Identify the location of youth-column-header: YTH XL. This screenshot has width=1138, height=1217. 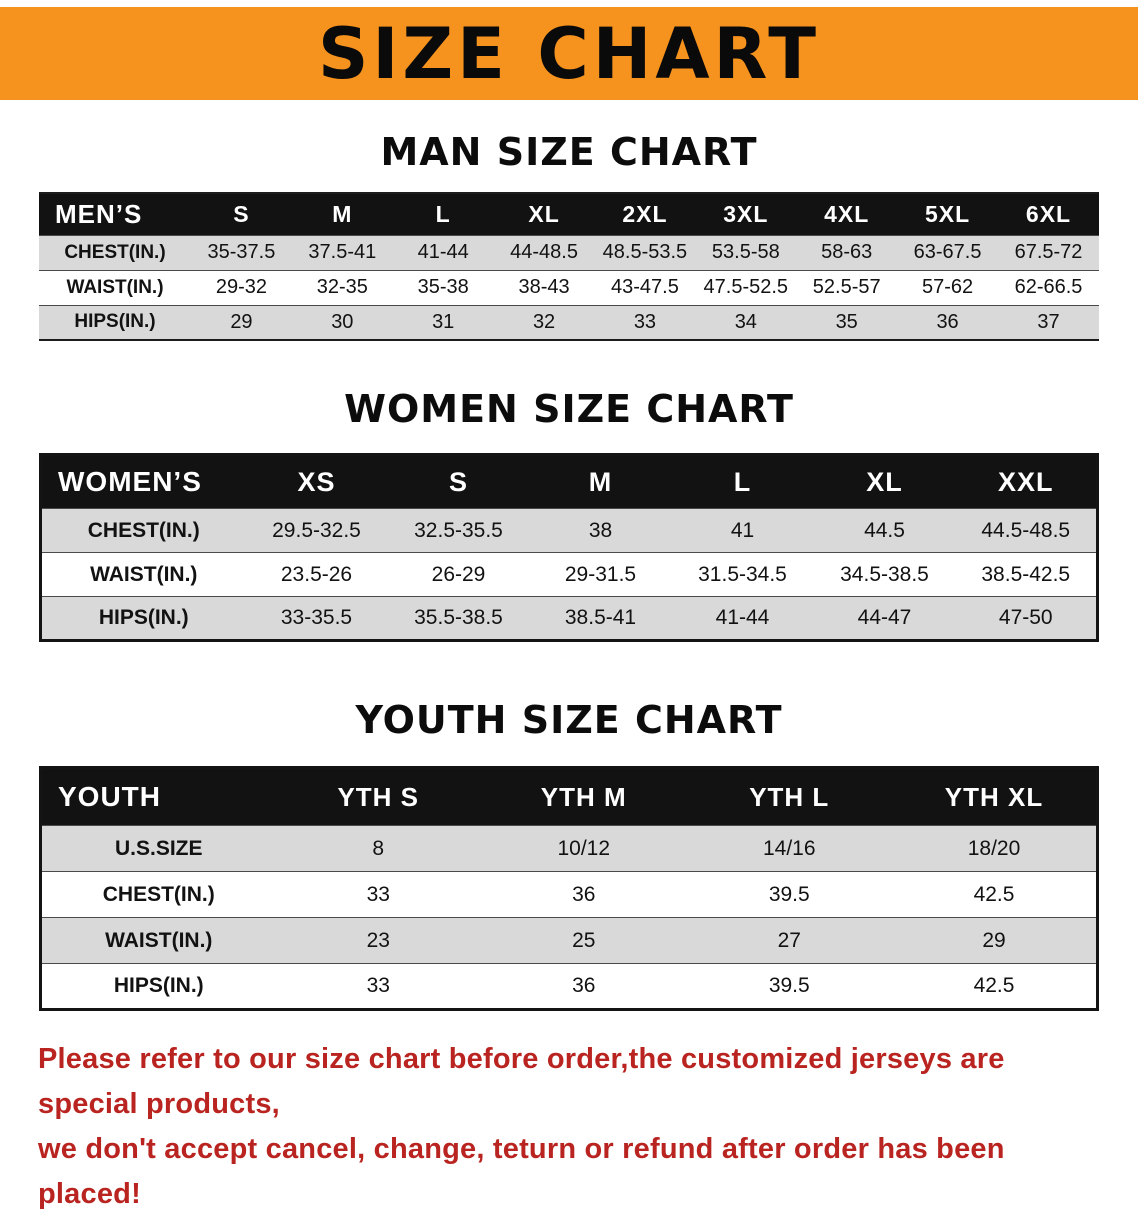
(995, 796).